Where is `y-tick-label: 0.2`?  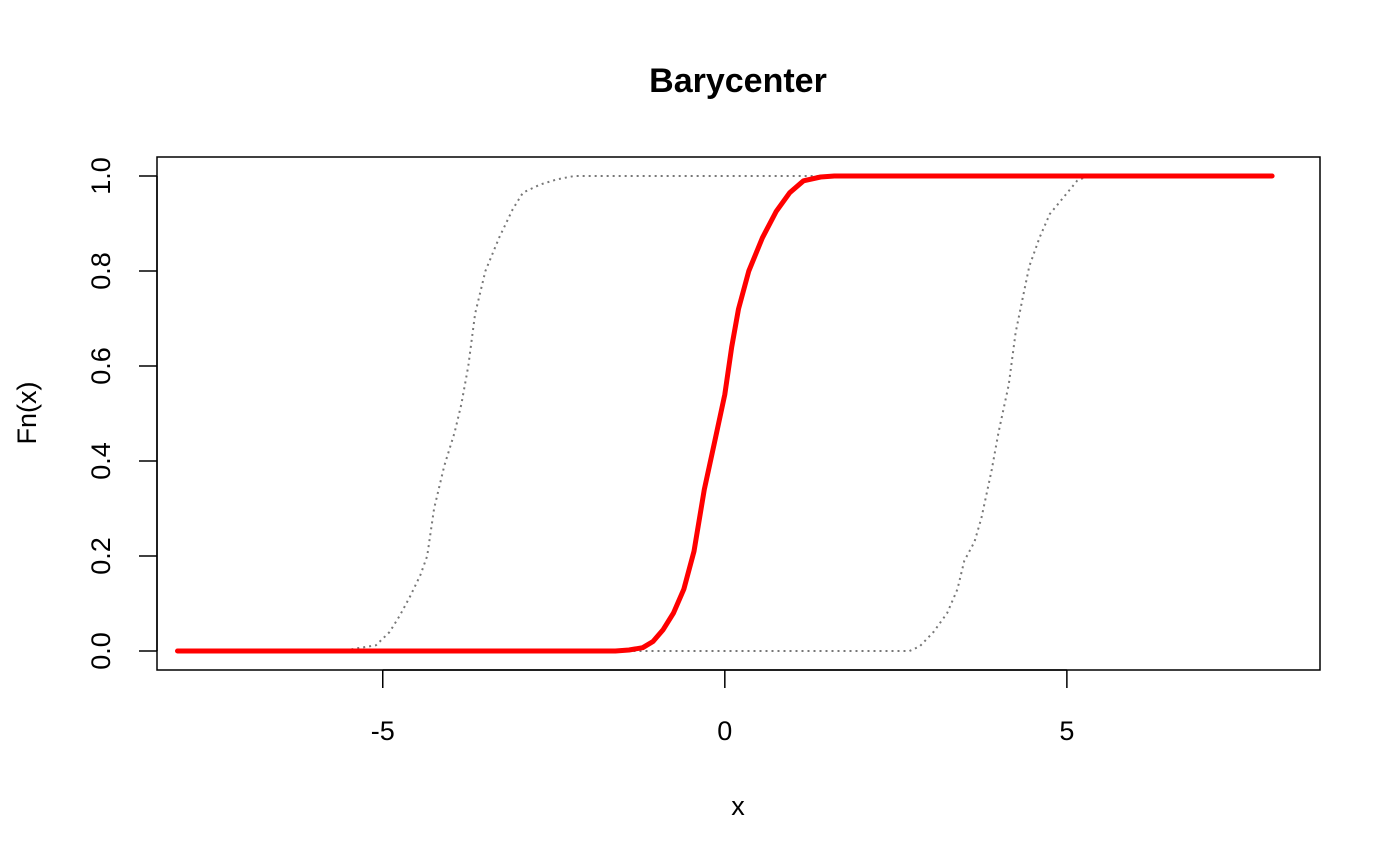
y-tick-label: 0.2 is located at coordinates (101, 556).